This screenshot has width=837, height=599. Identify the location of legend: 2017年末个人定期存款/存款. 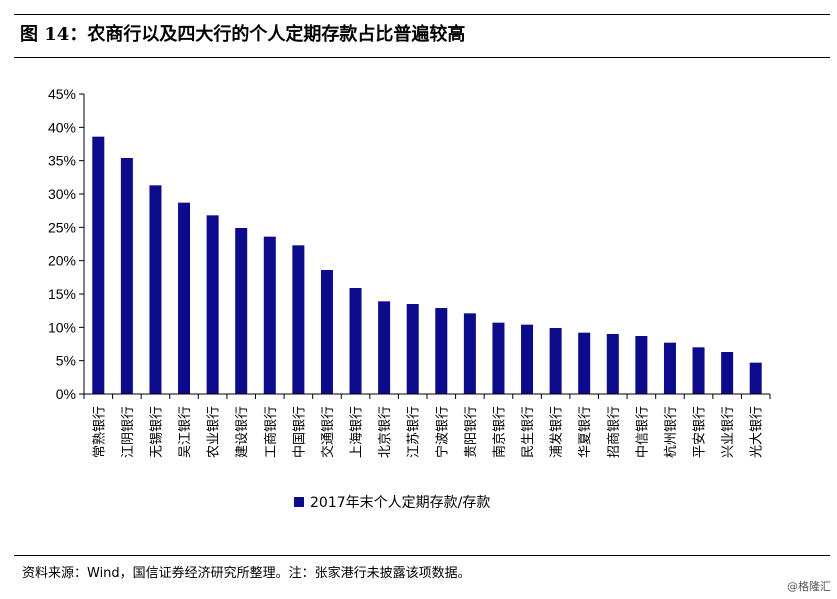
(392, 502).